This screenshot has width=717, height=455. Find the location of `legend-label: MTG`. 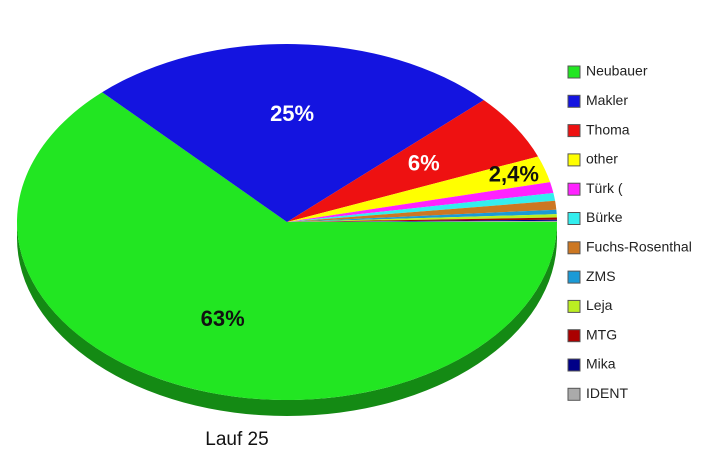

legend-label: MTG is located at coordinates (601, 334).